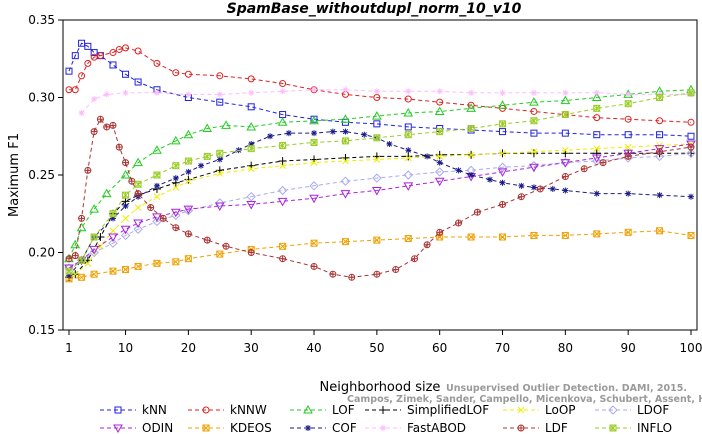 This screenshot has height=434, width=702. I want to click on legend-item-ldof: LDOF, so click(632, 410).